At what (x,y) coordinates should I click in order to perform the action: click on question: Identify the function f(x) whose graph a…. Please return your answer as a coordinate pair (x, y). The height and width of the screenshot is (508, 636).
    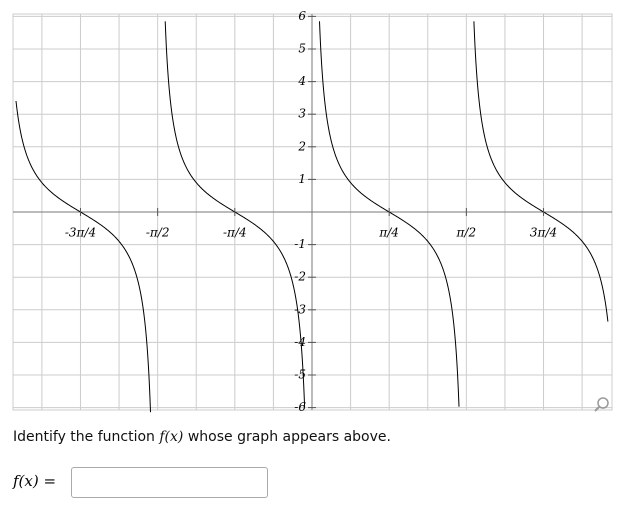
    Looking at the image, I should click on (202, 437).